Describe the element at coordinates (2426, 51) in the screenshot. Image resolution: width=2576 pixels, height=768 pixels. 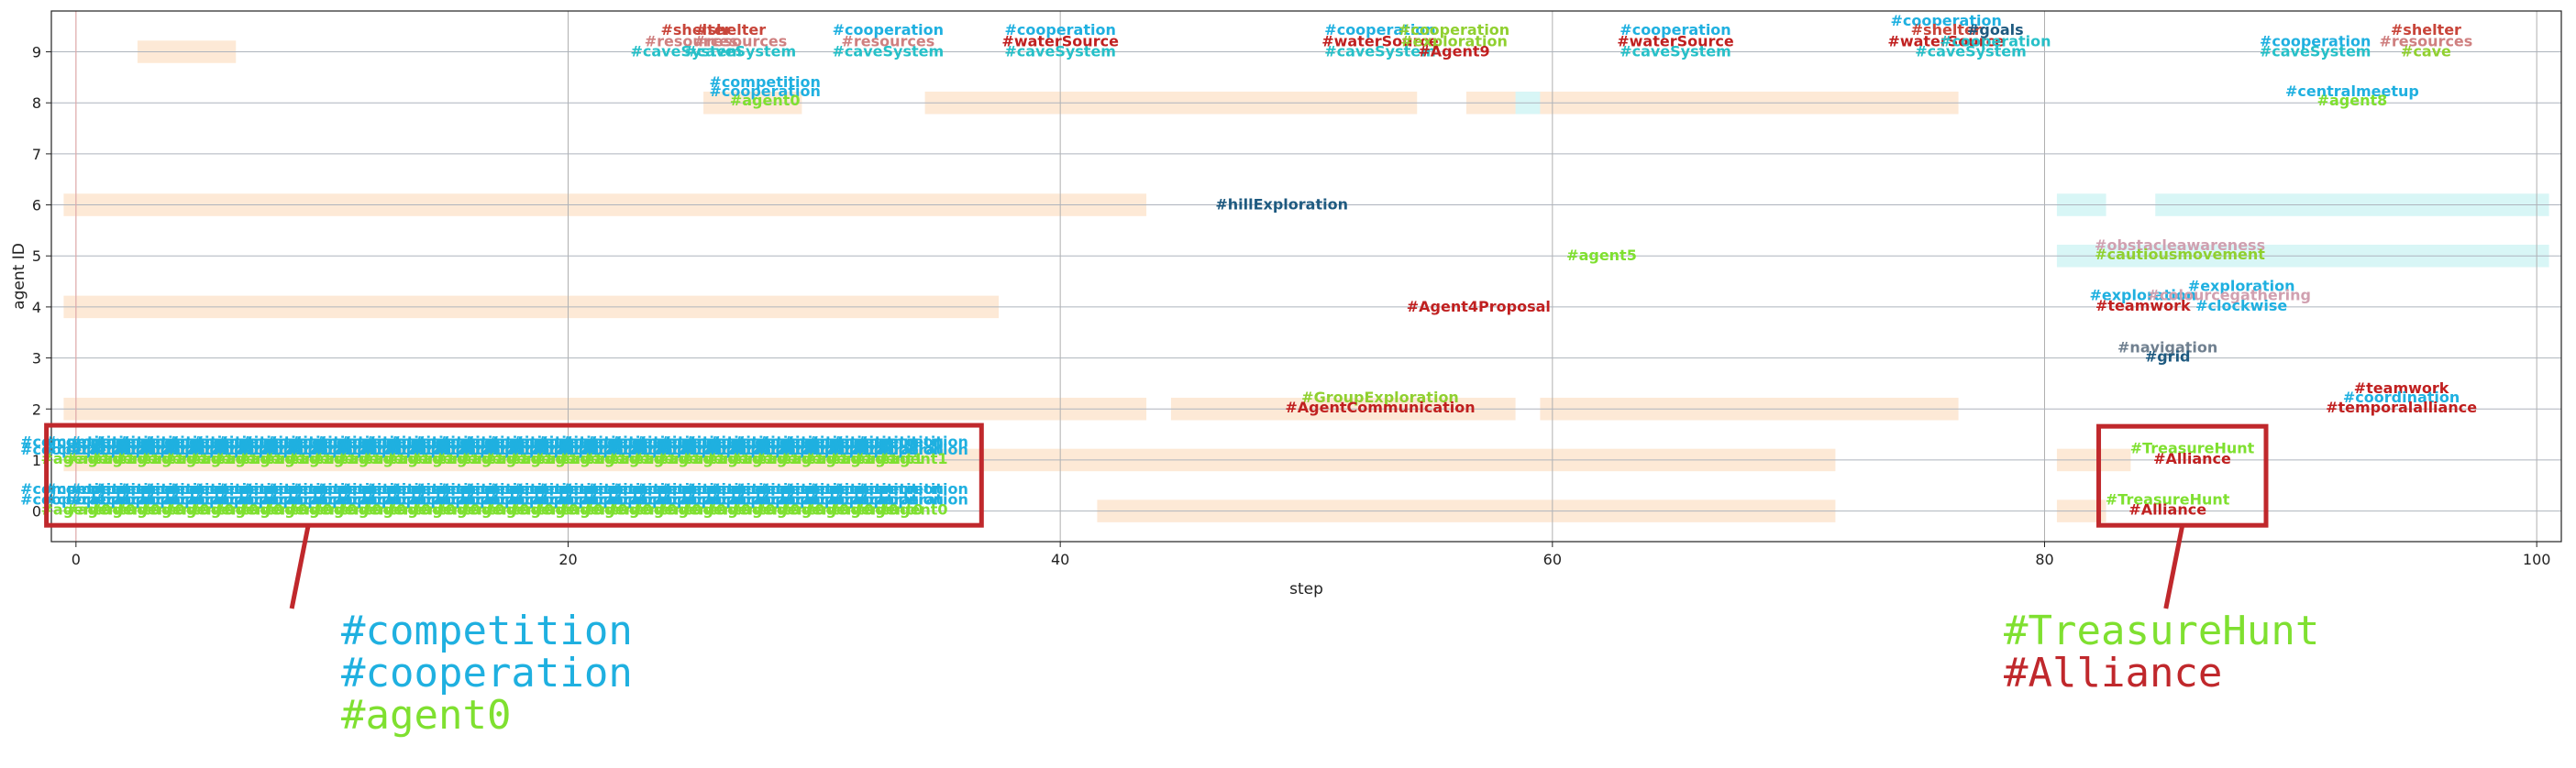
I see `tag-label: #cave` at that location.